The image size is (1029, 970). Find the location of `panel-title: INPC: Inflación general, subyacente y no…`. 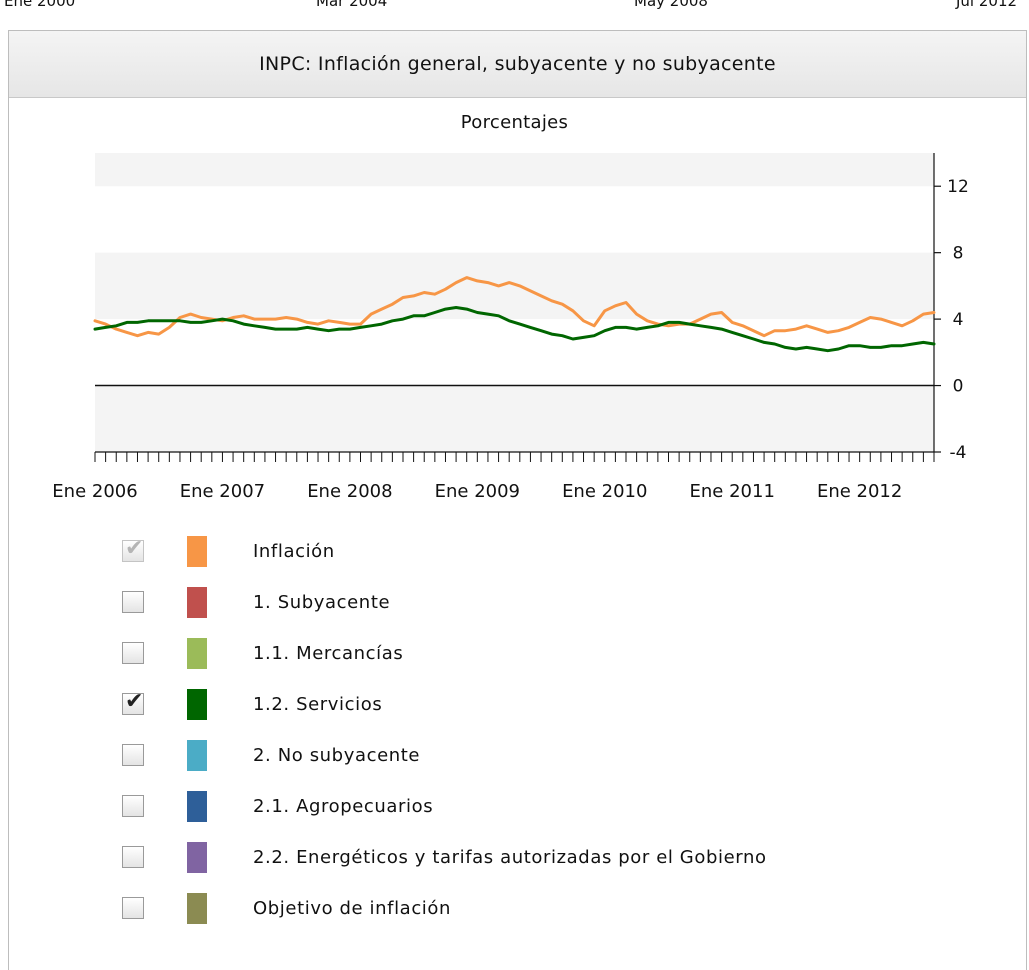

panel-title: INPC: Inflación general, subyacente y no… is located at coordinates (517, 64).